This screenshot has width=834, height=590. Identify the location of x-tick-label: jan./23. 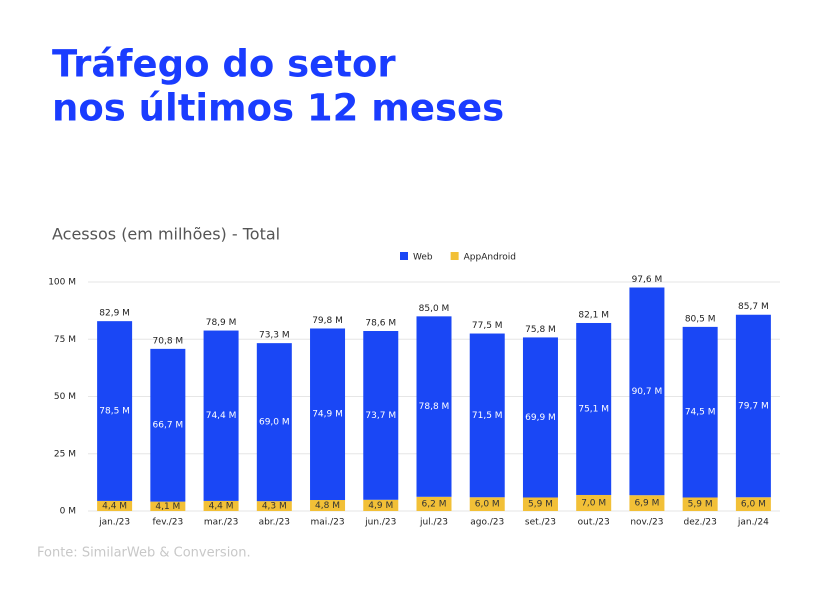
(114, 523).